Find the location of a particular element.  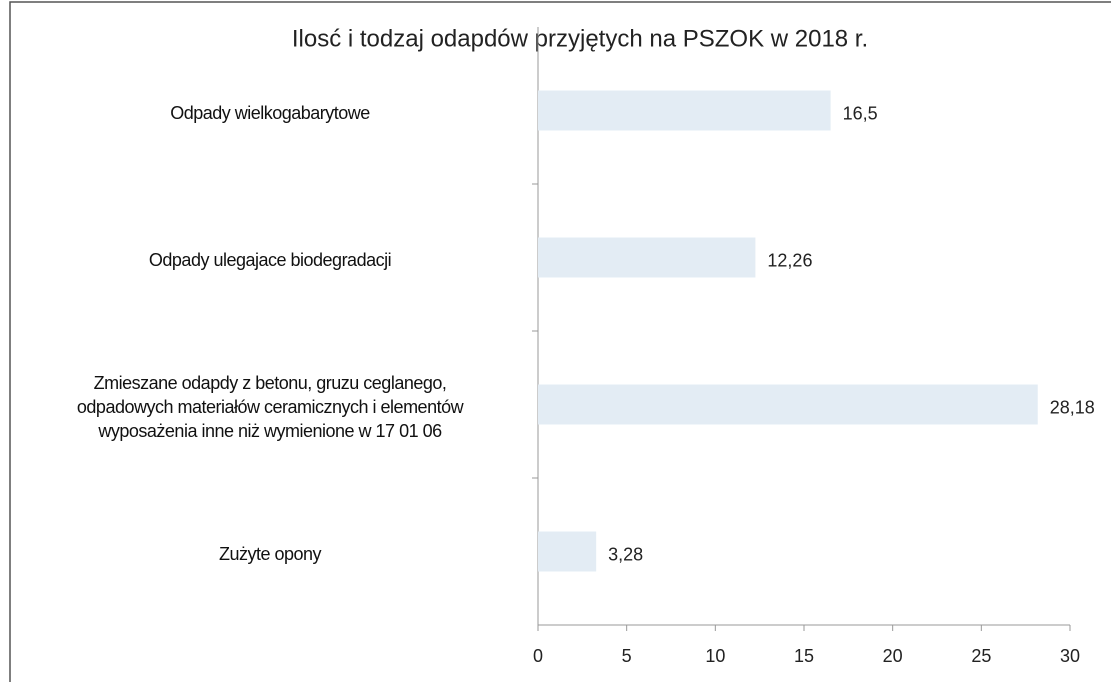

x-tick-label: 15 is located at coordinates (804, 656).